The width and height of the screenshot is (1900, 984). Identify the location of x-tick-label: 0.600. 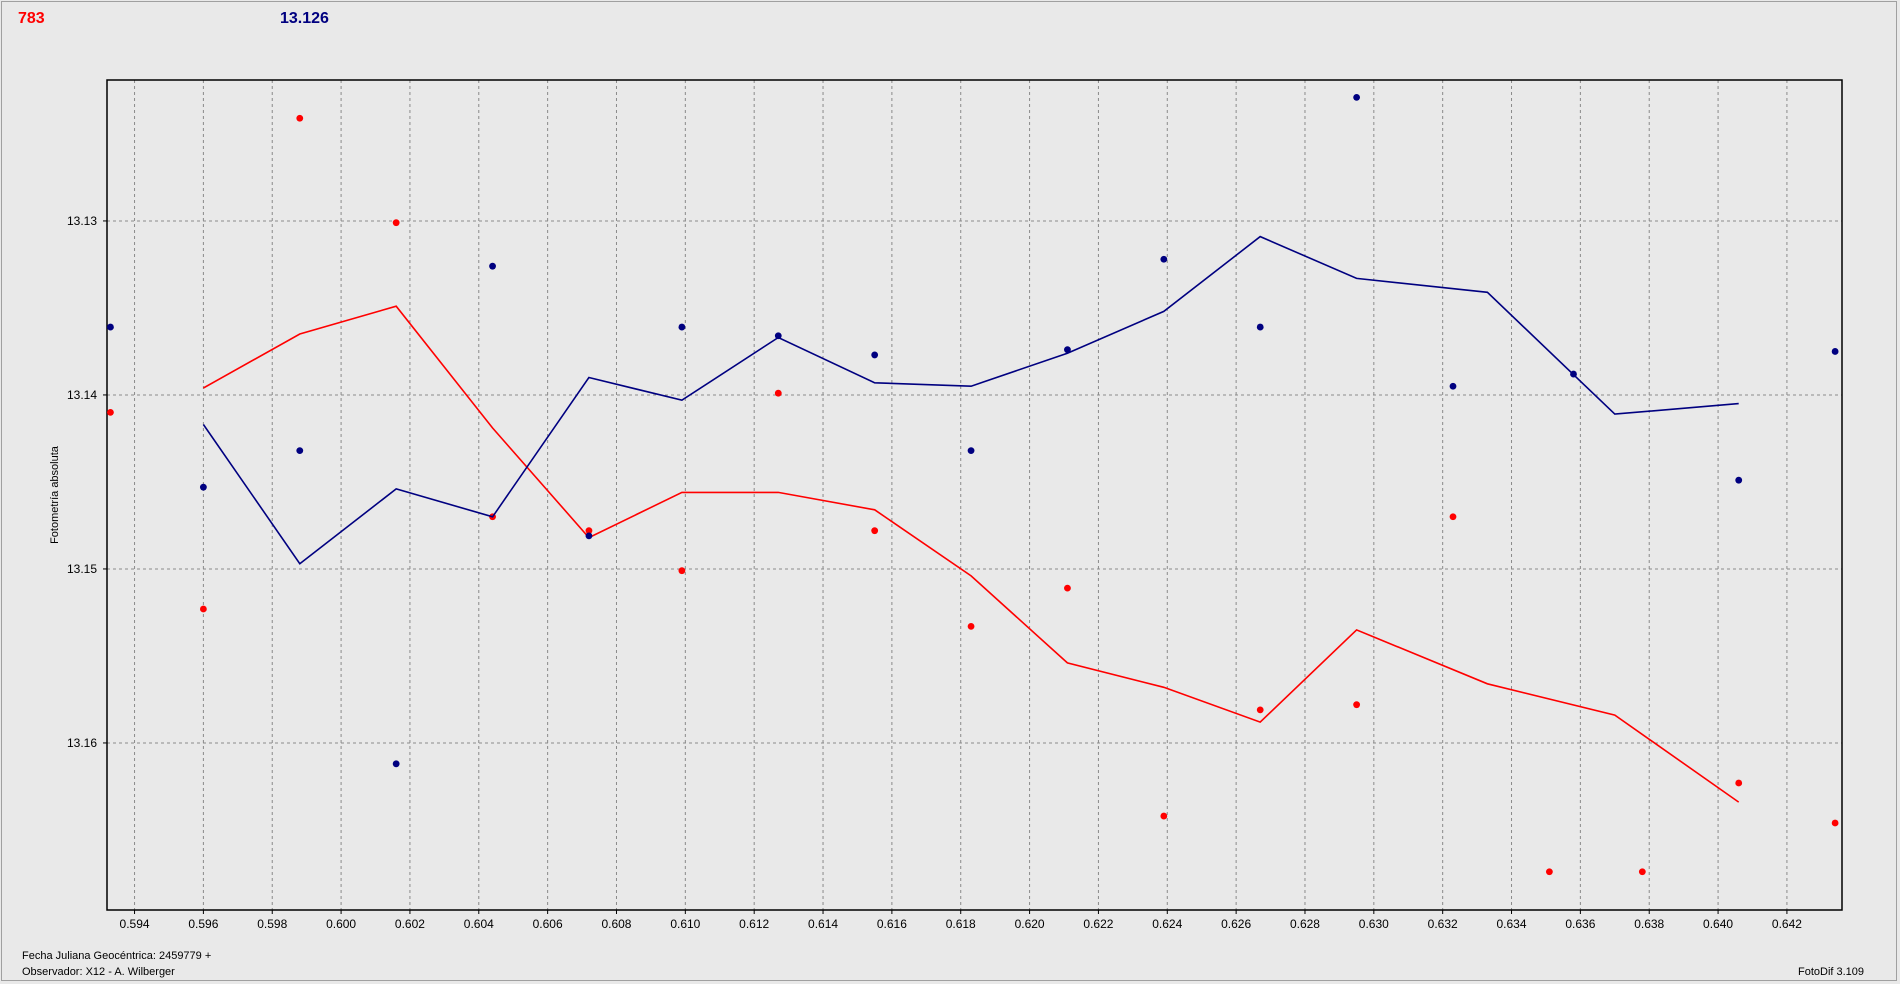
(341, 924).